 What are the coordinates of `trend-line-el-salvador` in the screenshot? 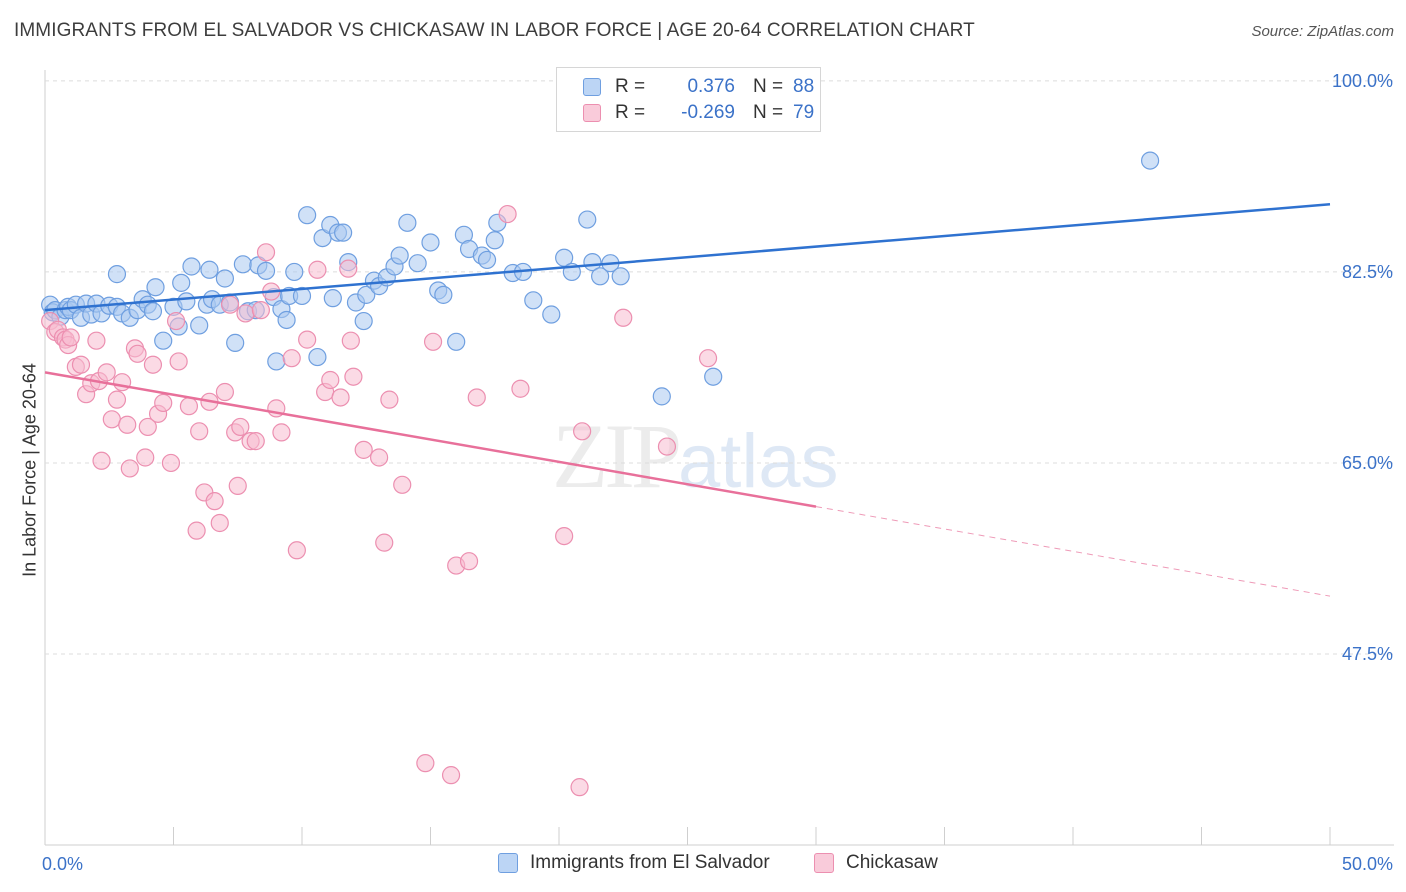 It's located at (687, 257).